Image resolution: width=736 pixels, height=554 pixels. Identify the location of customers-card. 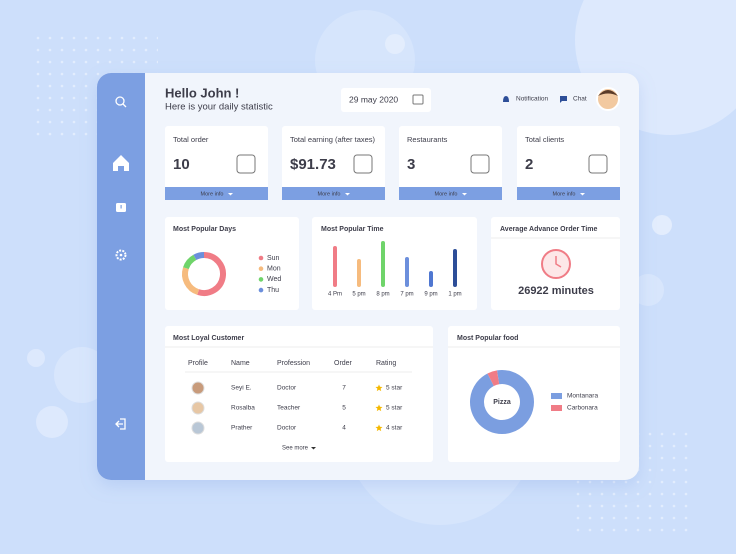
(299, 394).